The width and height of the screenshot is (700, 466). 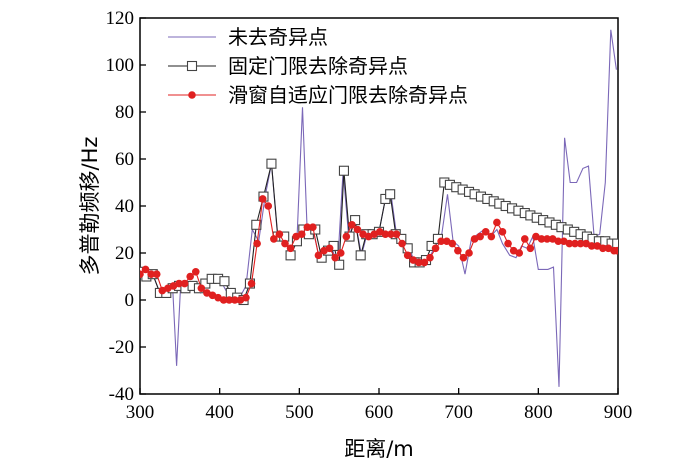 I want to click on x-tick-label: 500, so click(x=299, y=412).